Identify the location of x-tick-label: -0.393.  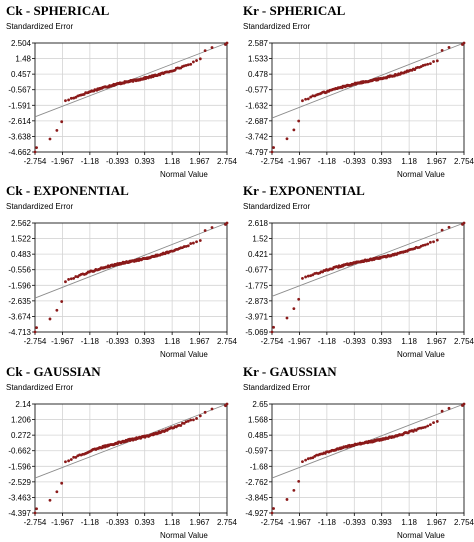
(117, 522).